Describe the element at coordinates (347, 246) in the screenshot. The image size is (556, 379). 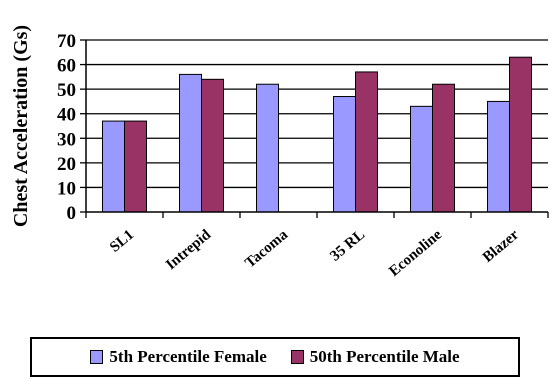
I see `x-tick-label: 35 RL` at that location.